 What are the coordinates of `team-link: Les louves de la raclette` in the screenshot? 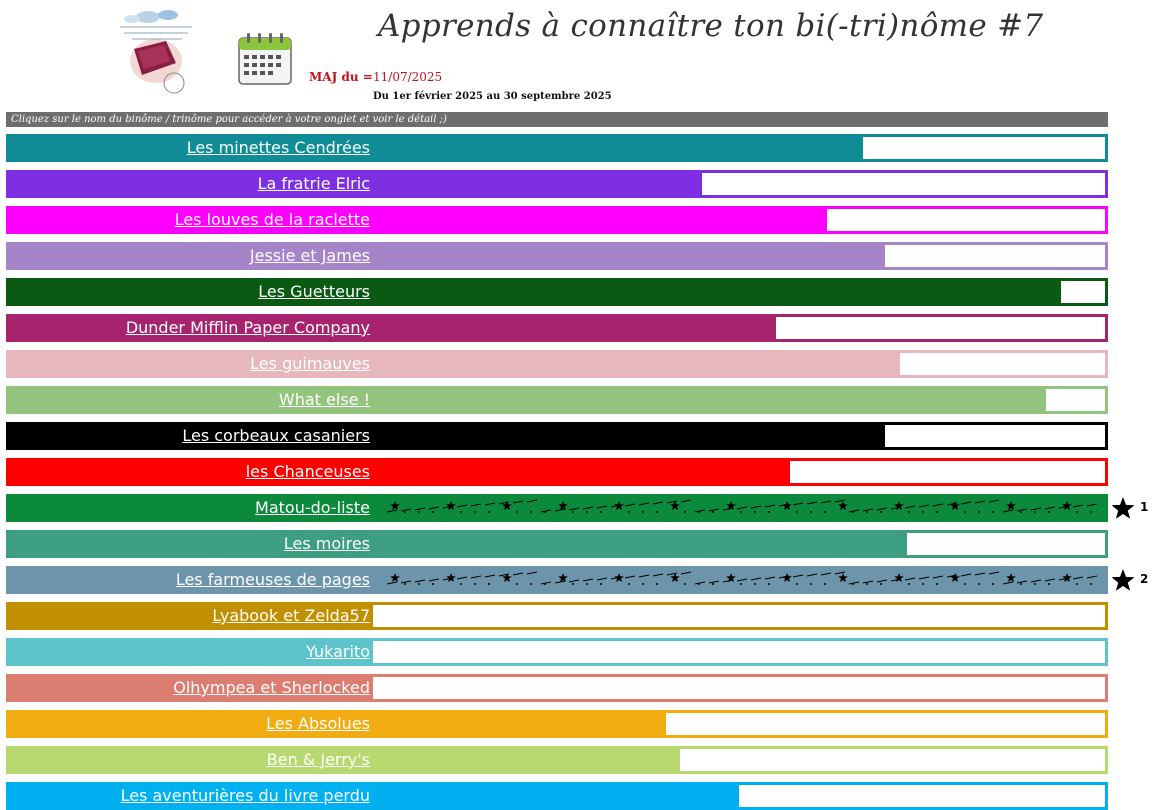 It's located at (188, 220).